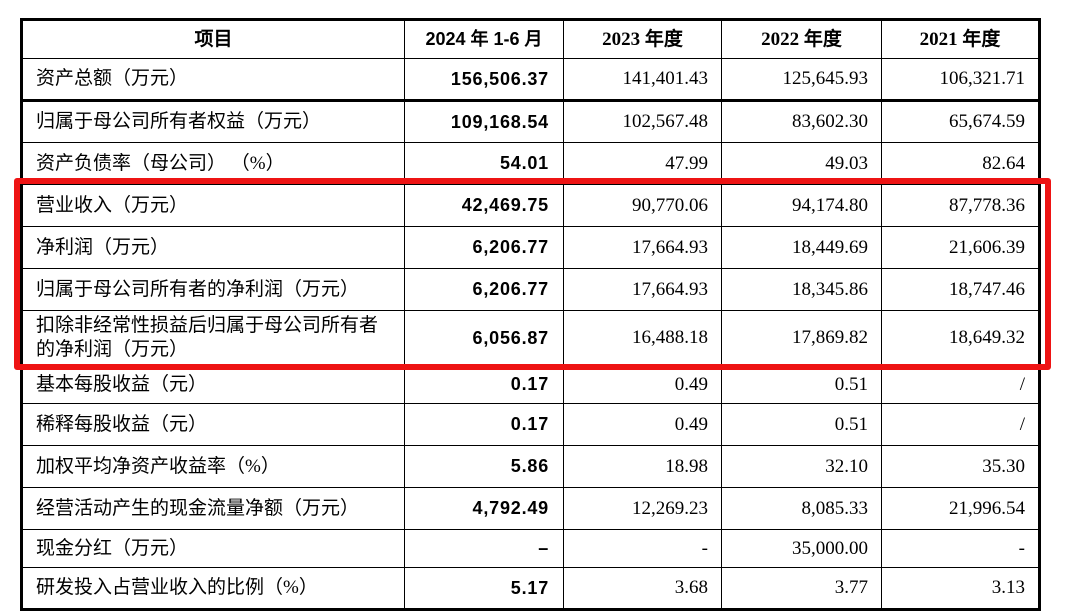 The height and width of the screenshot is (615, 1067). Describe the element at coordinates (213, 424) in the screenshot. I see `row-label: 稀释每股收益（元）` at that location.